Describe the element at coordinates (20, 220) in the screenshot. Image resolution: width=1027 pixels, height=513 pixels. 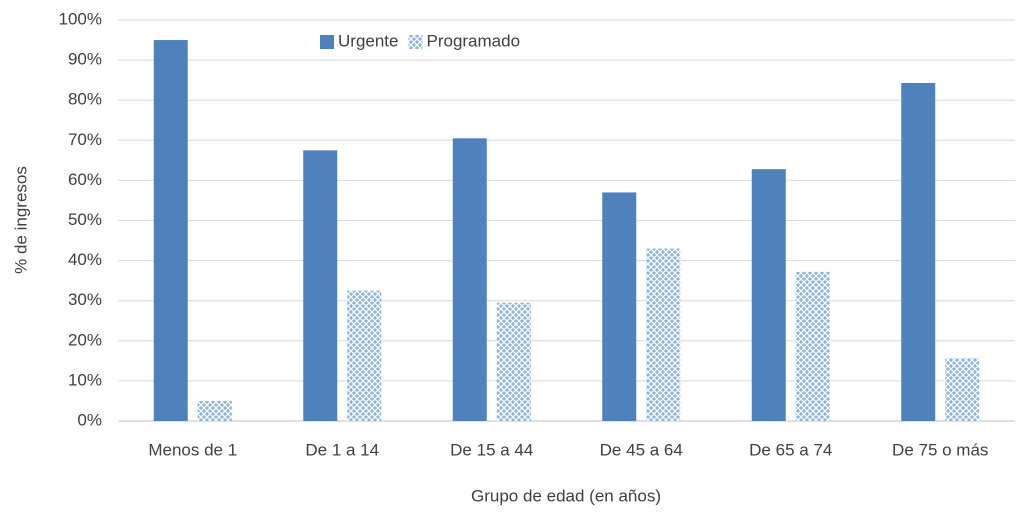
I see `y-axis-label: % de ingresos` at that location.